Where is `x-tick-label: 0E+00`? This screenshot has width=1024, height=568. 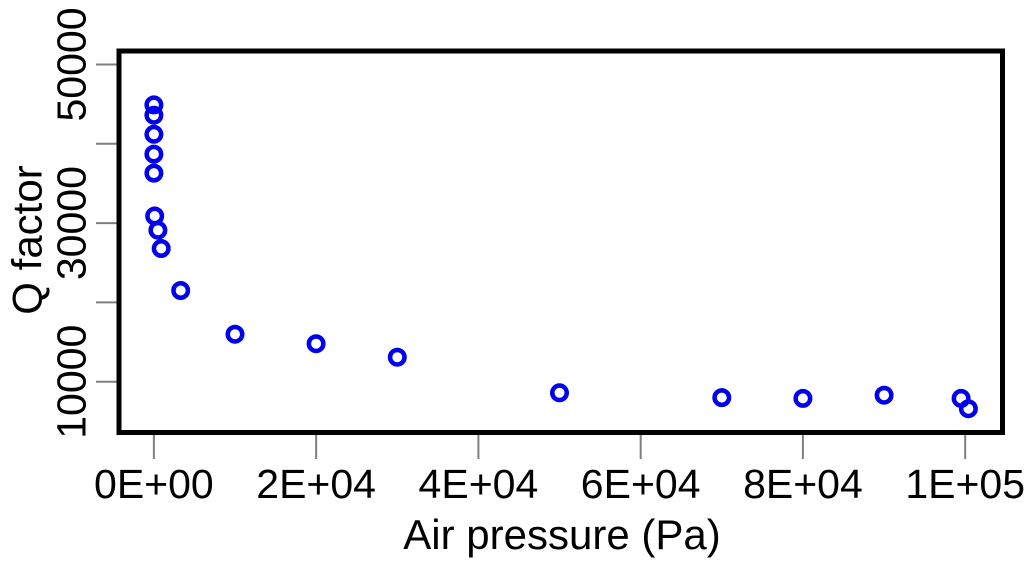
x-tick-label: 0E+00 is located at coordinates (154, 484).